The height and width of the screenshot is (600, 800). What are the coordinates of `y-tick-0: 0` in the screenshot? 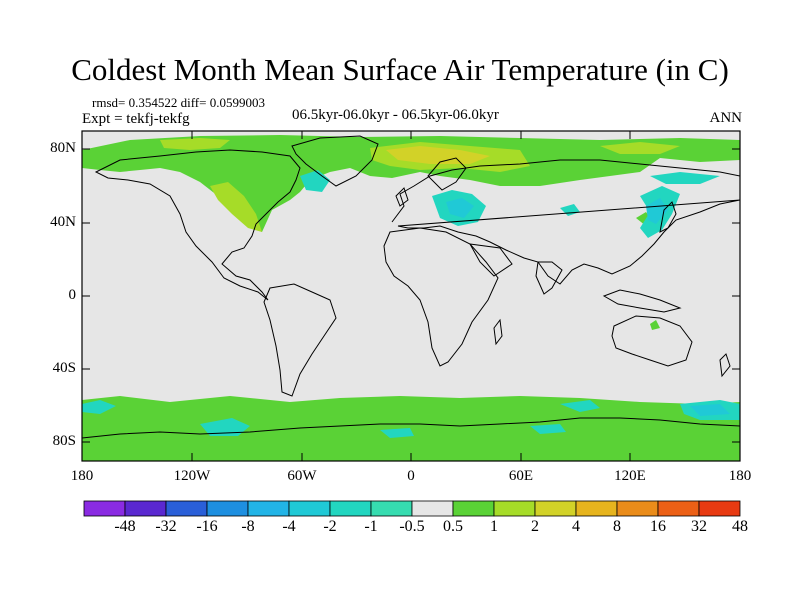 It's located at (72, 295).